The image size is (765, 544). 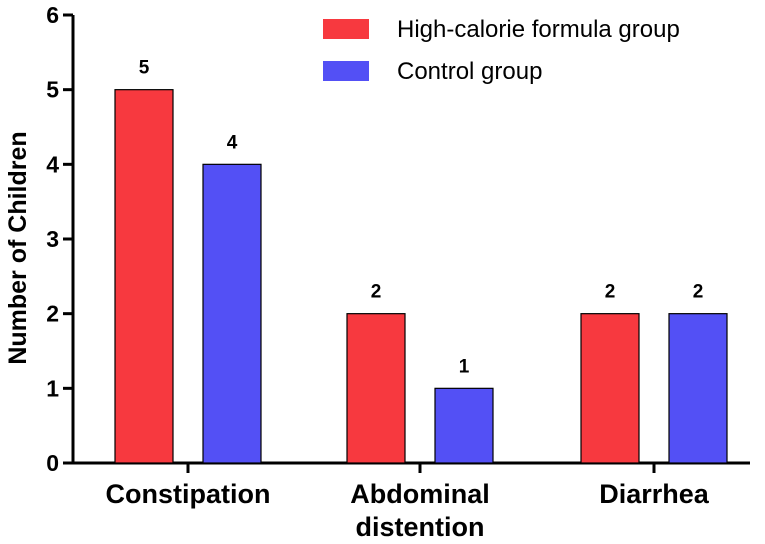 I want to click on y-tick-label: 4, so click(x=52, y=164).